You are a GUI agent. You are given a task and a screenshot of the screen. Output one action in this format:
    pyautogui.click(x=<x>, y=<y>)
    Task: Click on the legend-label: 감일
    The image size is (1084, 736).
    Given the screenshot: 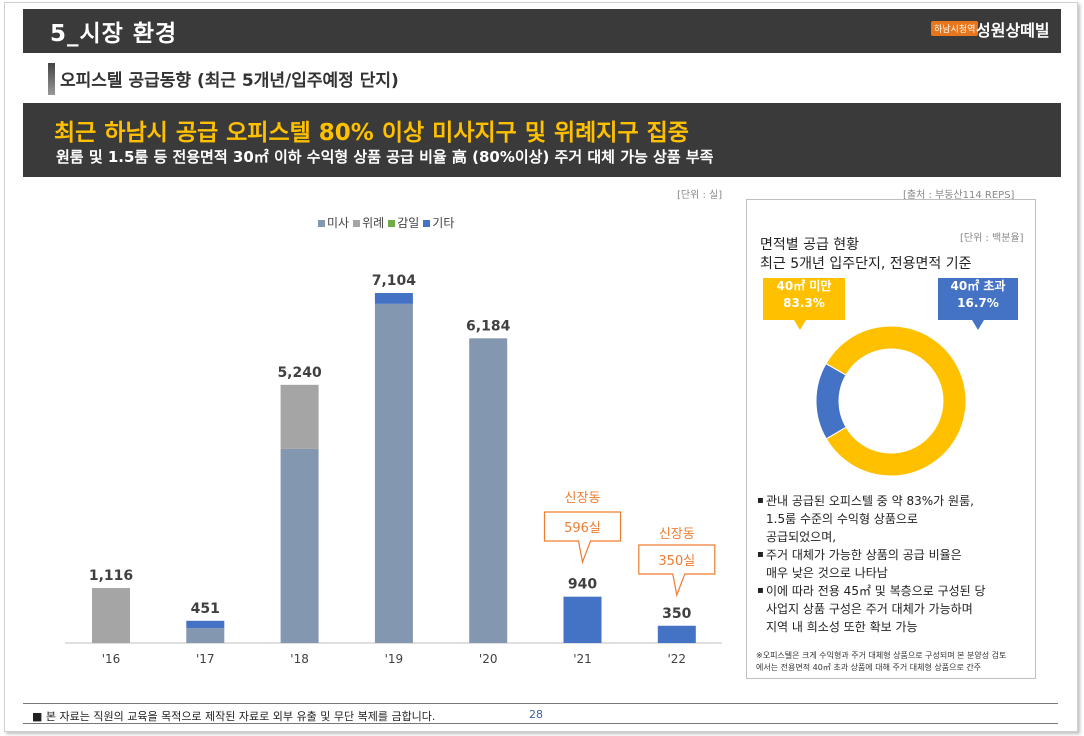 What is the action you would take?
    pyautogui.click(x=408, y=223)
    